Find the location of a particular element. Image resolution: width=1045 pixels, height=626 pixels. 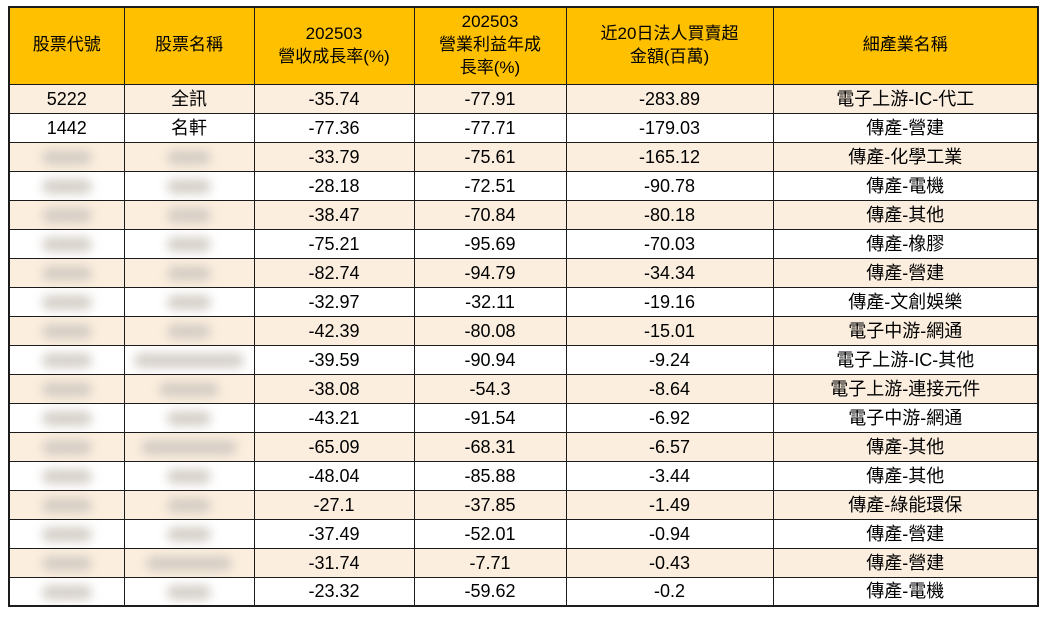

cell-institutional-net-buy: -70.03 is located at coordinates (669, 243).